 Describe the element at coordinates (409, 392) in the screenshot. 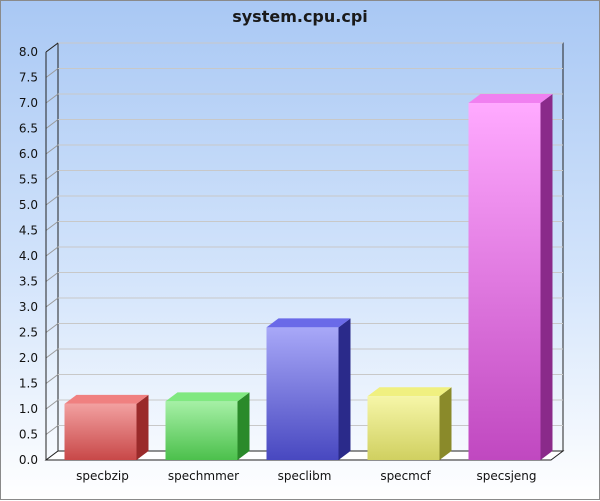

I see `bar-top-specmcf` at that location.